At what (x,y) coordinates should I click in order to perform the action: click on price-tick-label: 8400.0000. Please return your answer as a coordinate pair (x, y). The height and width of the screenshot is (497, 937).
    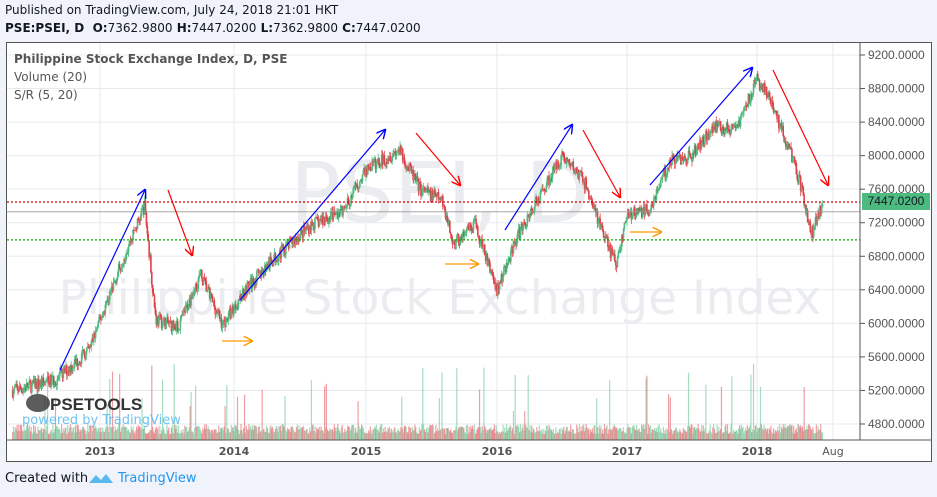
    Looking at the image, I should click on (896, 122).